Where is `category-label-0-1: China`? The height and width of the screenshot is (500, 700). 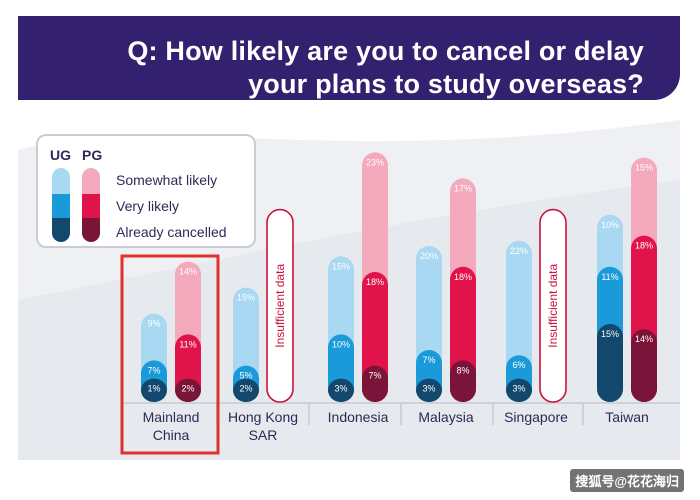
category-label-0-1: China is located at coordinates (171, 435).